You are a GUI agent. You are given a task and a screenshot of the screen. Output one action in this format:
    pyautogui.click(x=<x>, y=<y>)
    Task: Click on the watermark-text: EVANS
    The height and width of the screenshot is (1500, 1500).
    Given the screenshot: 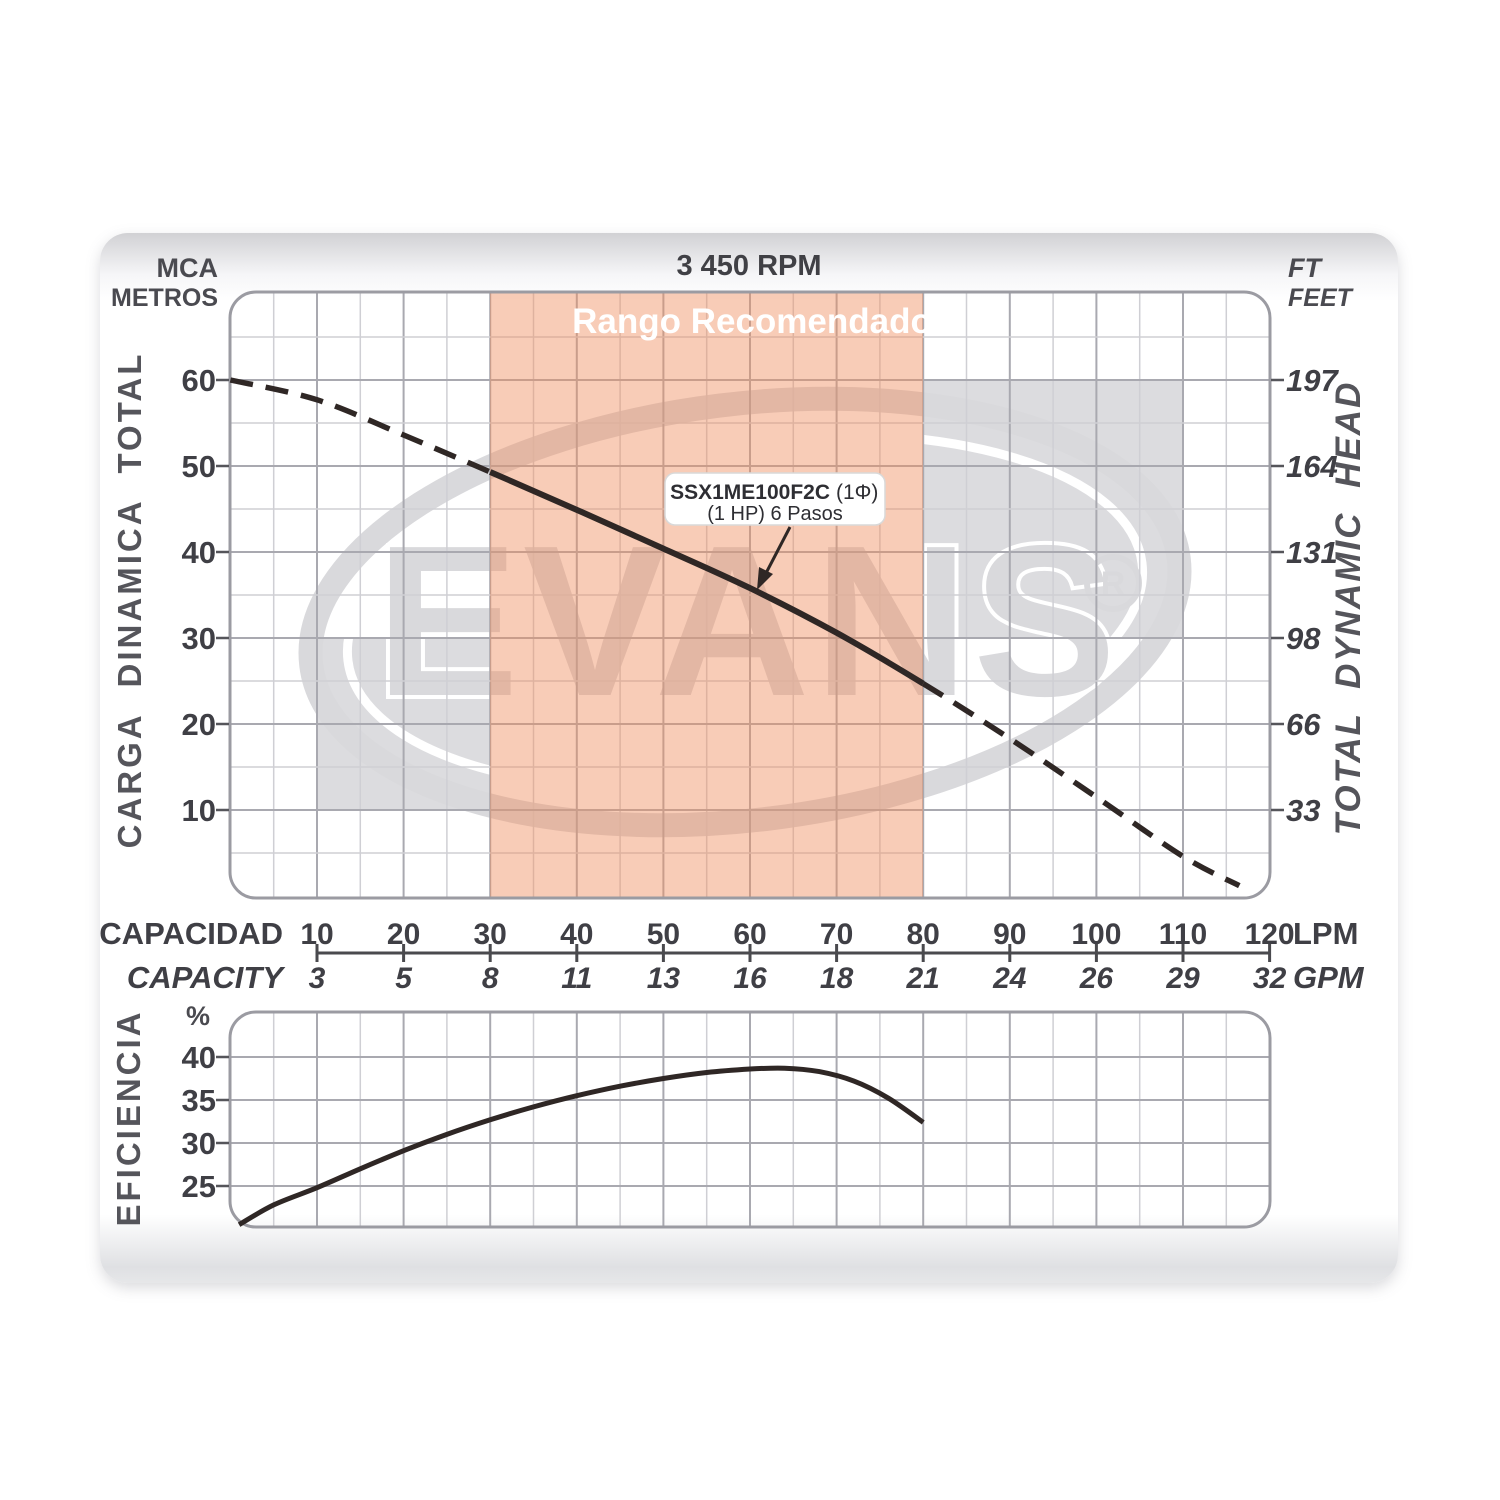 What is the action you would take?
    pyautogui.click(x=748, y=620)
    